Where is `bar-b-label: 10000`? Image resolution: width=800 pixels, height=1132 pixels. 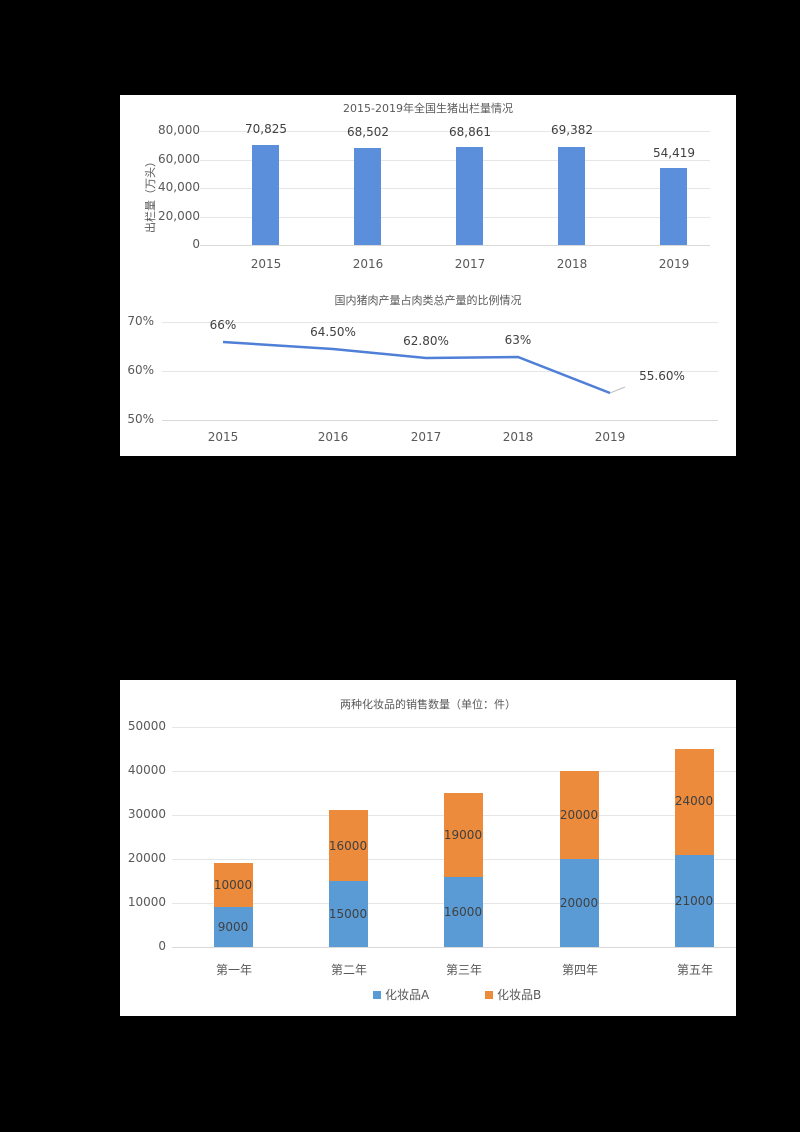 bar-b-label: 10000 is located at coordinates (233, 885).